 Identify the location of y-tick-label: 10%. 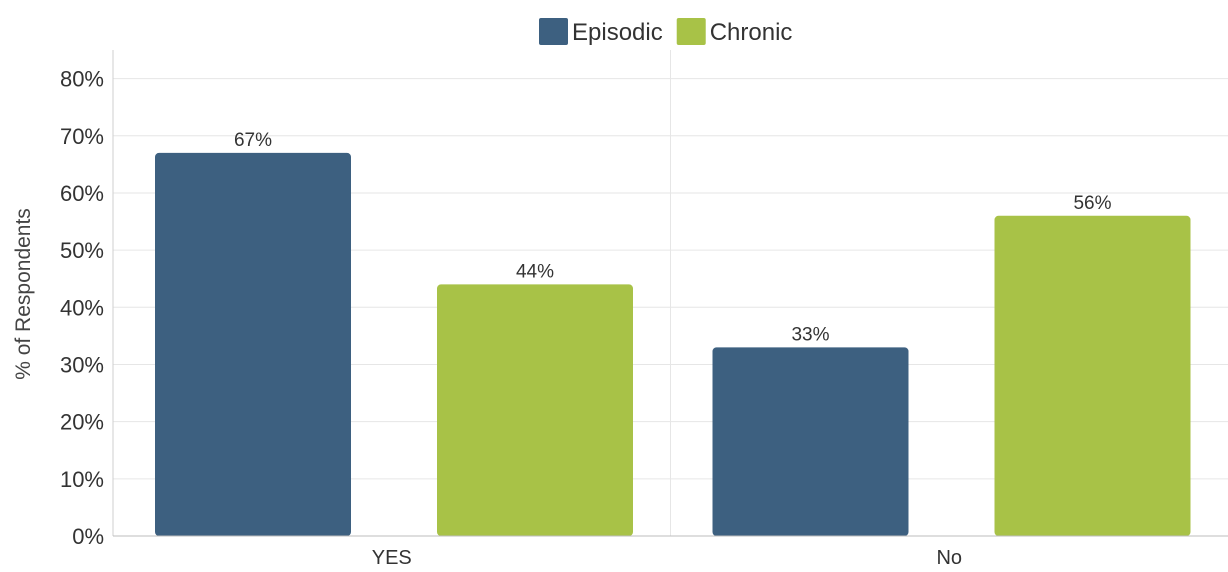
(82, 479).